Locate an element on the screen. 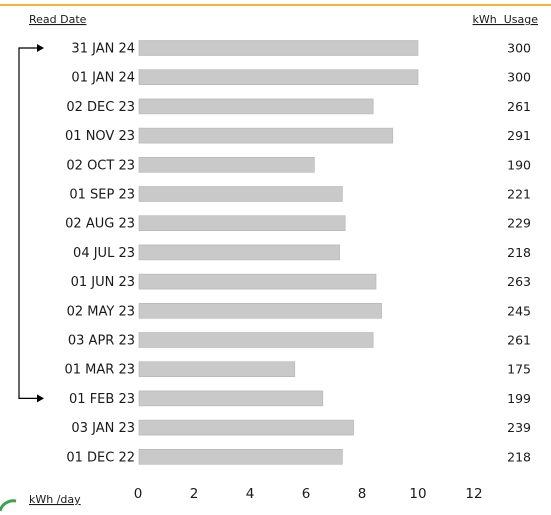 Image resolution: width=551 pixels, height=515 pixels. bracket-line is located at coordinates (28, 223).